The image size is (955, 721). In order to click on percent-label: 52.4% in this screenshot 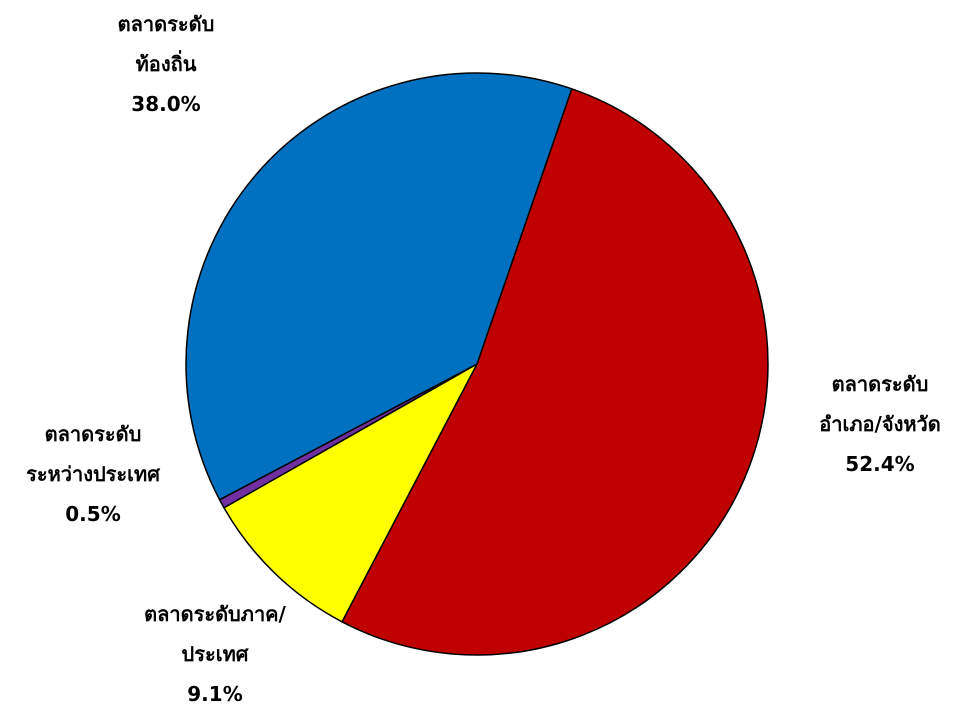, I will do `click(880, 464)`.